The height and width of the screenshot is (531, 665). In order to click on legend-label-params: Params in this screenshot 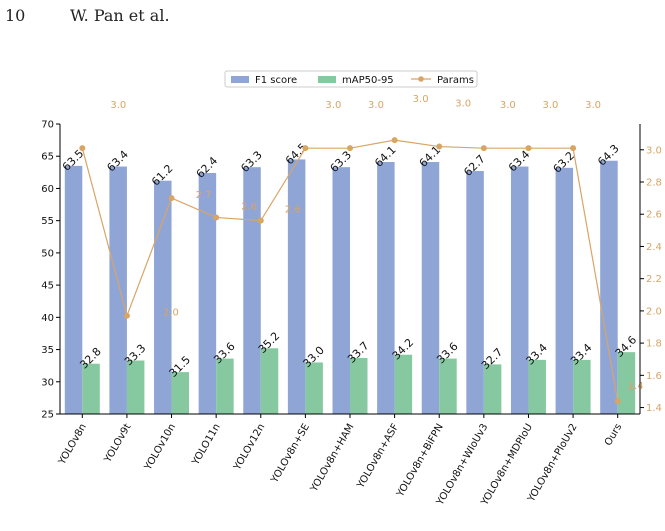, I will do `click(455, 80)`.